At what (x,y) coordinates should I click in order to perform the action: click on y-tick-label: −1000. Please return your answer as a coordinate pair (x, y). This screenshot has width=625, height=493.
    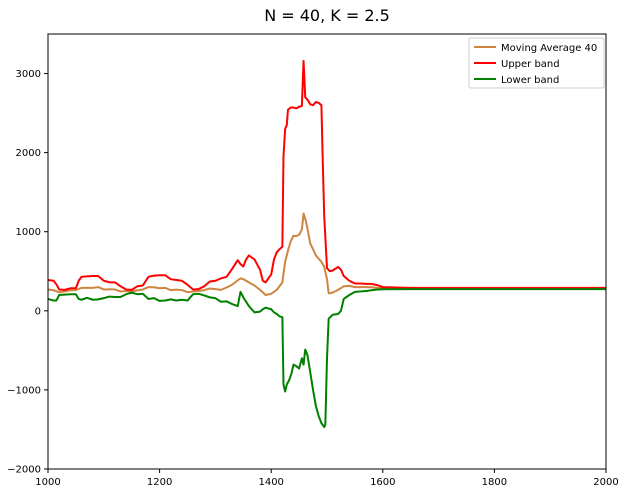
    Looking at the image, I should click on (24, 390).